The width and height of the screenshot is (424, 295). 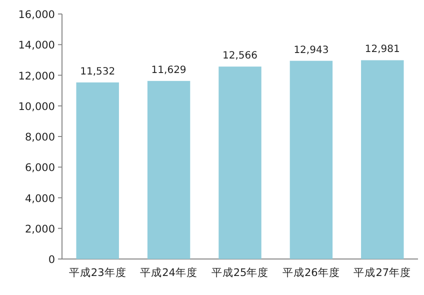 I want to click on y-tick-label: 14,000, so click(x=36, y=46).